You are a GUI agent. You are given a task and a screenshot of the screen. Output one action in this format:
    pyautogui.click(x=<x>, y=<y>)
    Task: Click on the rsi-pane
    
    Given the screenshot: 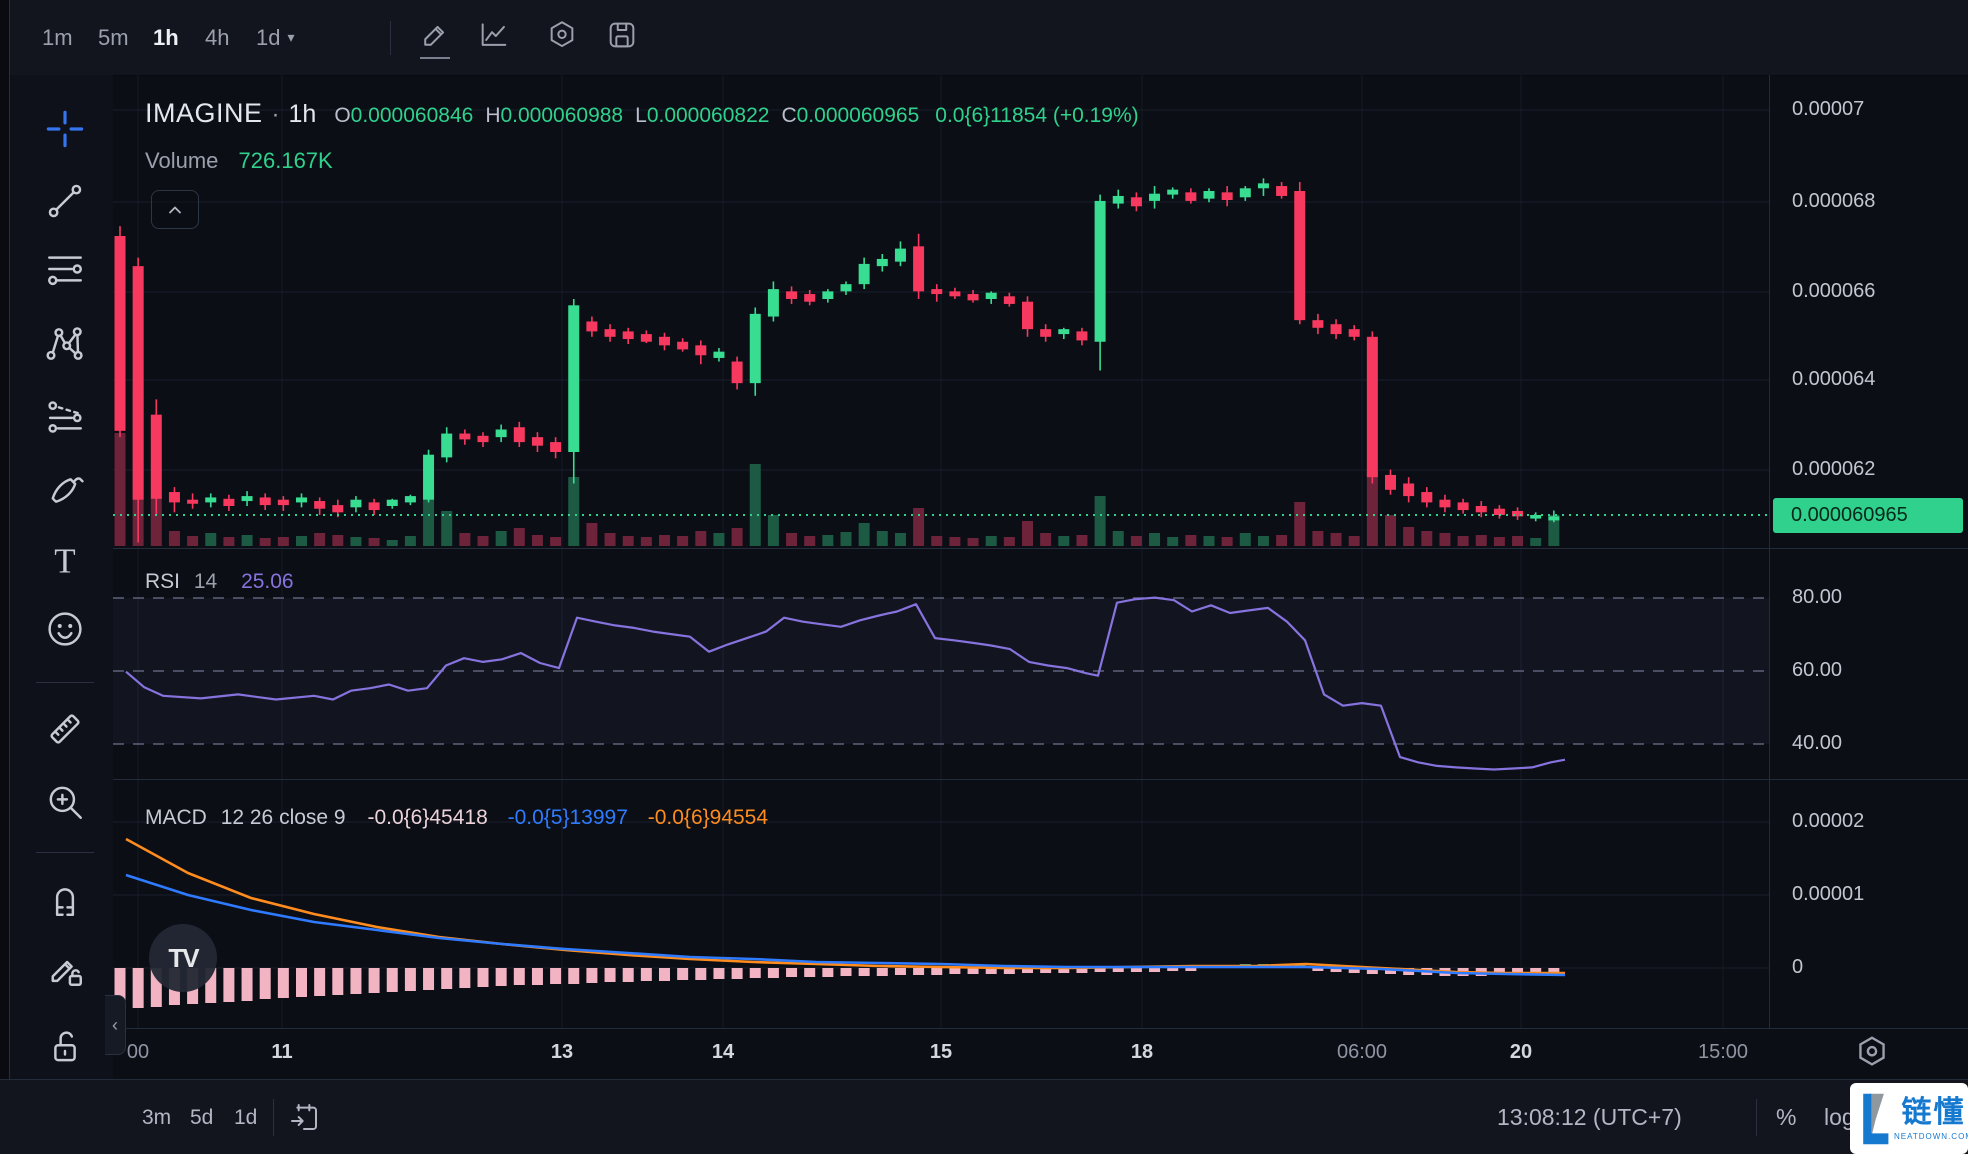 What is the action you would take?
    pyautogui.click(x=941, y=683)
    